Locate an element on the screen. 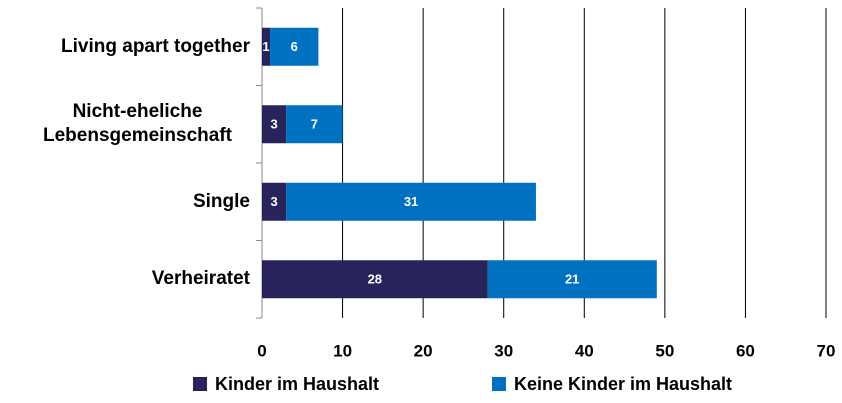 The height and width of the screenshot is (403, 842). legend-label: Keine Kinder im Haushalt is located at coordinates (623, 384).